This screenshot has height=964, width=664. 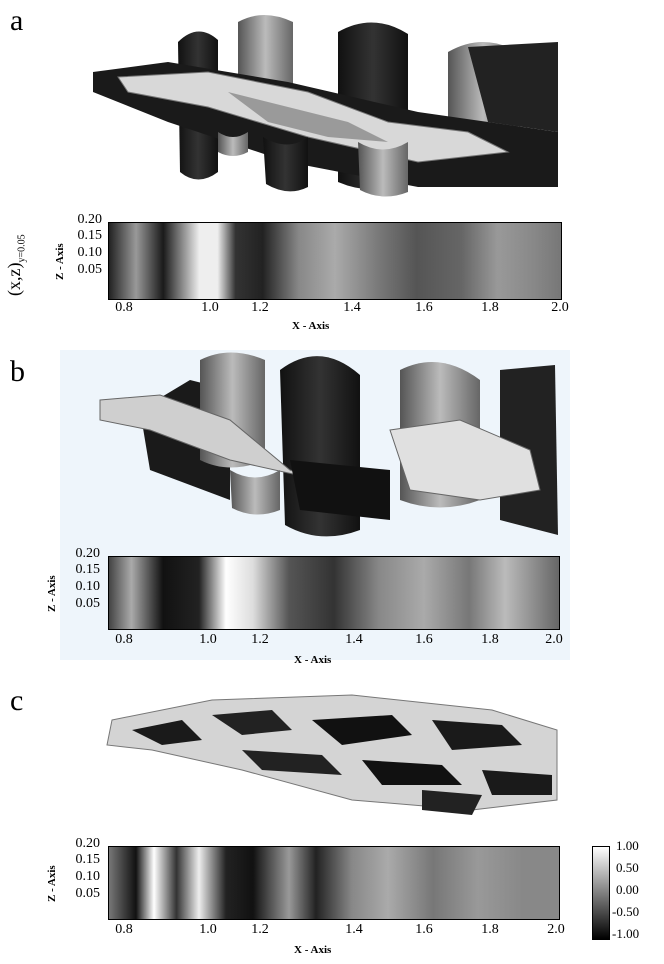 I want to click on x-axis-label-c: X - Axis, so click(x=313, y=950).